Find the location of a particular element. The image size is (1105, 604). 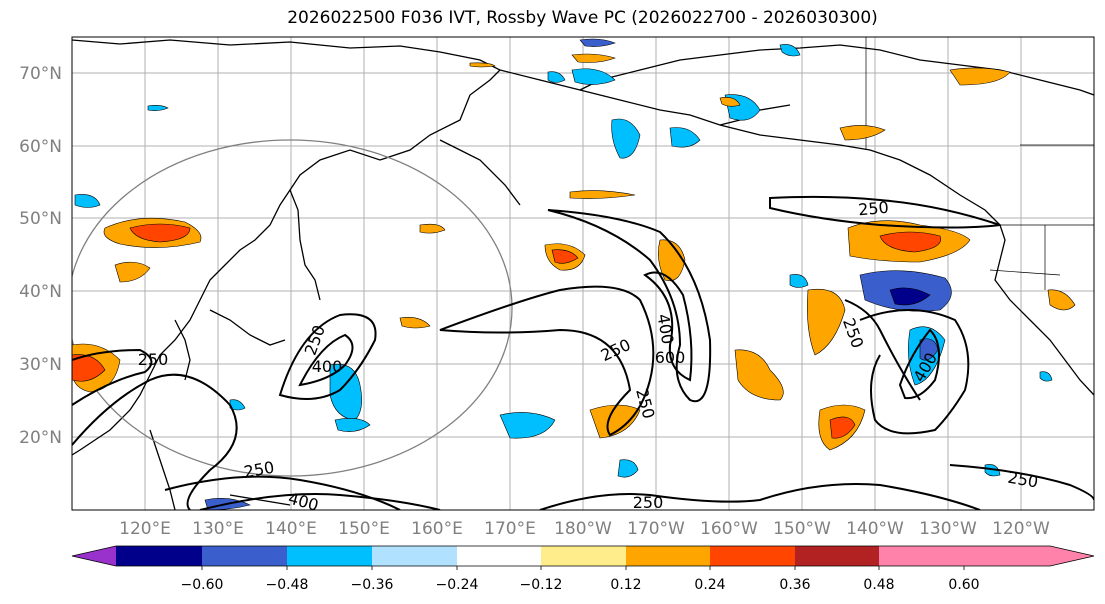

colorbar-extend-right is located at coordinates (1029, 556).